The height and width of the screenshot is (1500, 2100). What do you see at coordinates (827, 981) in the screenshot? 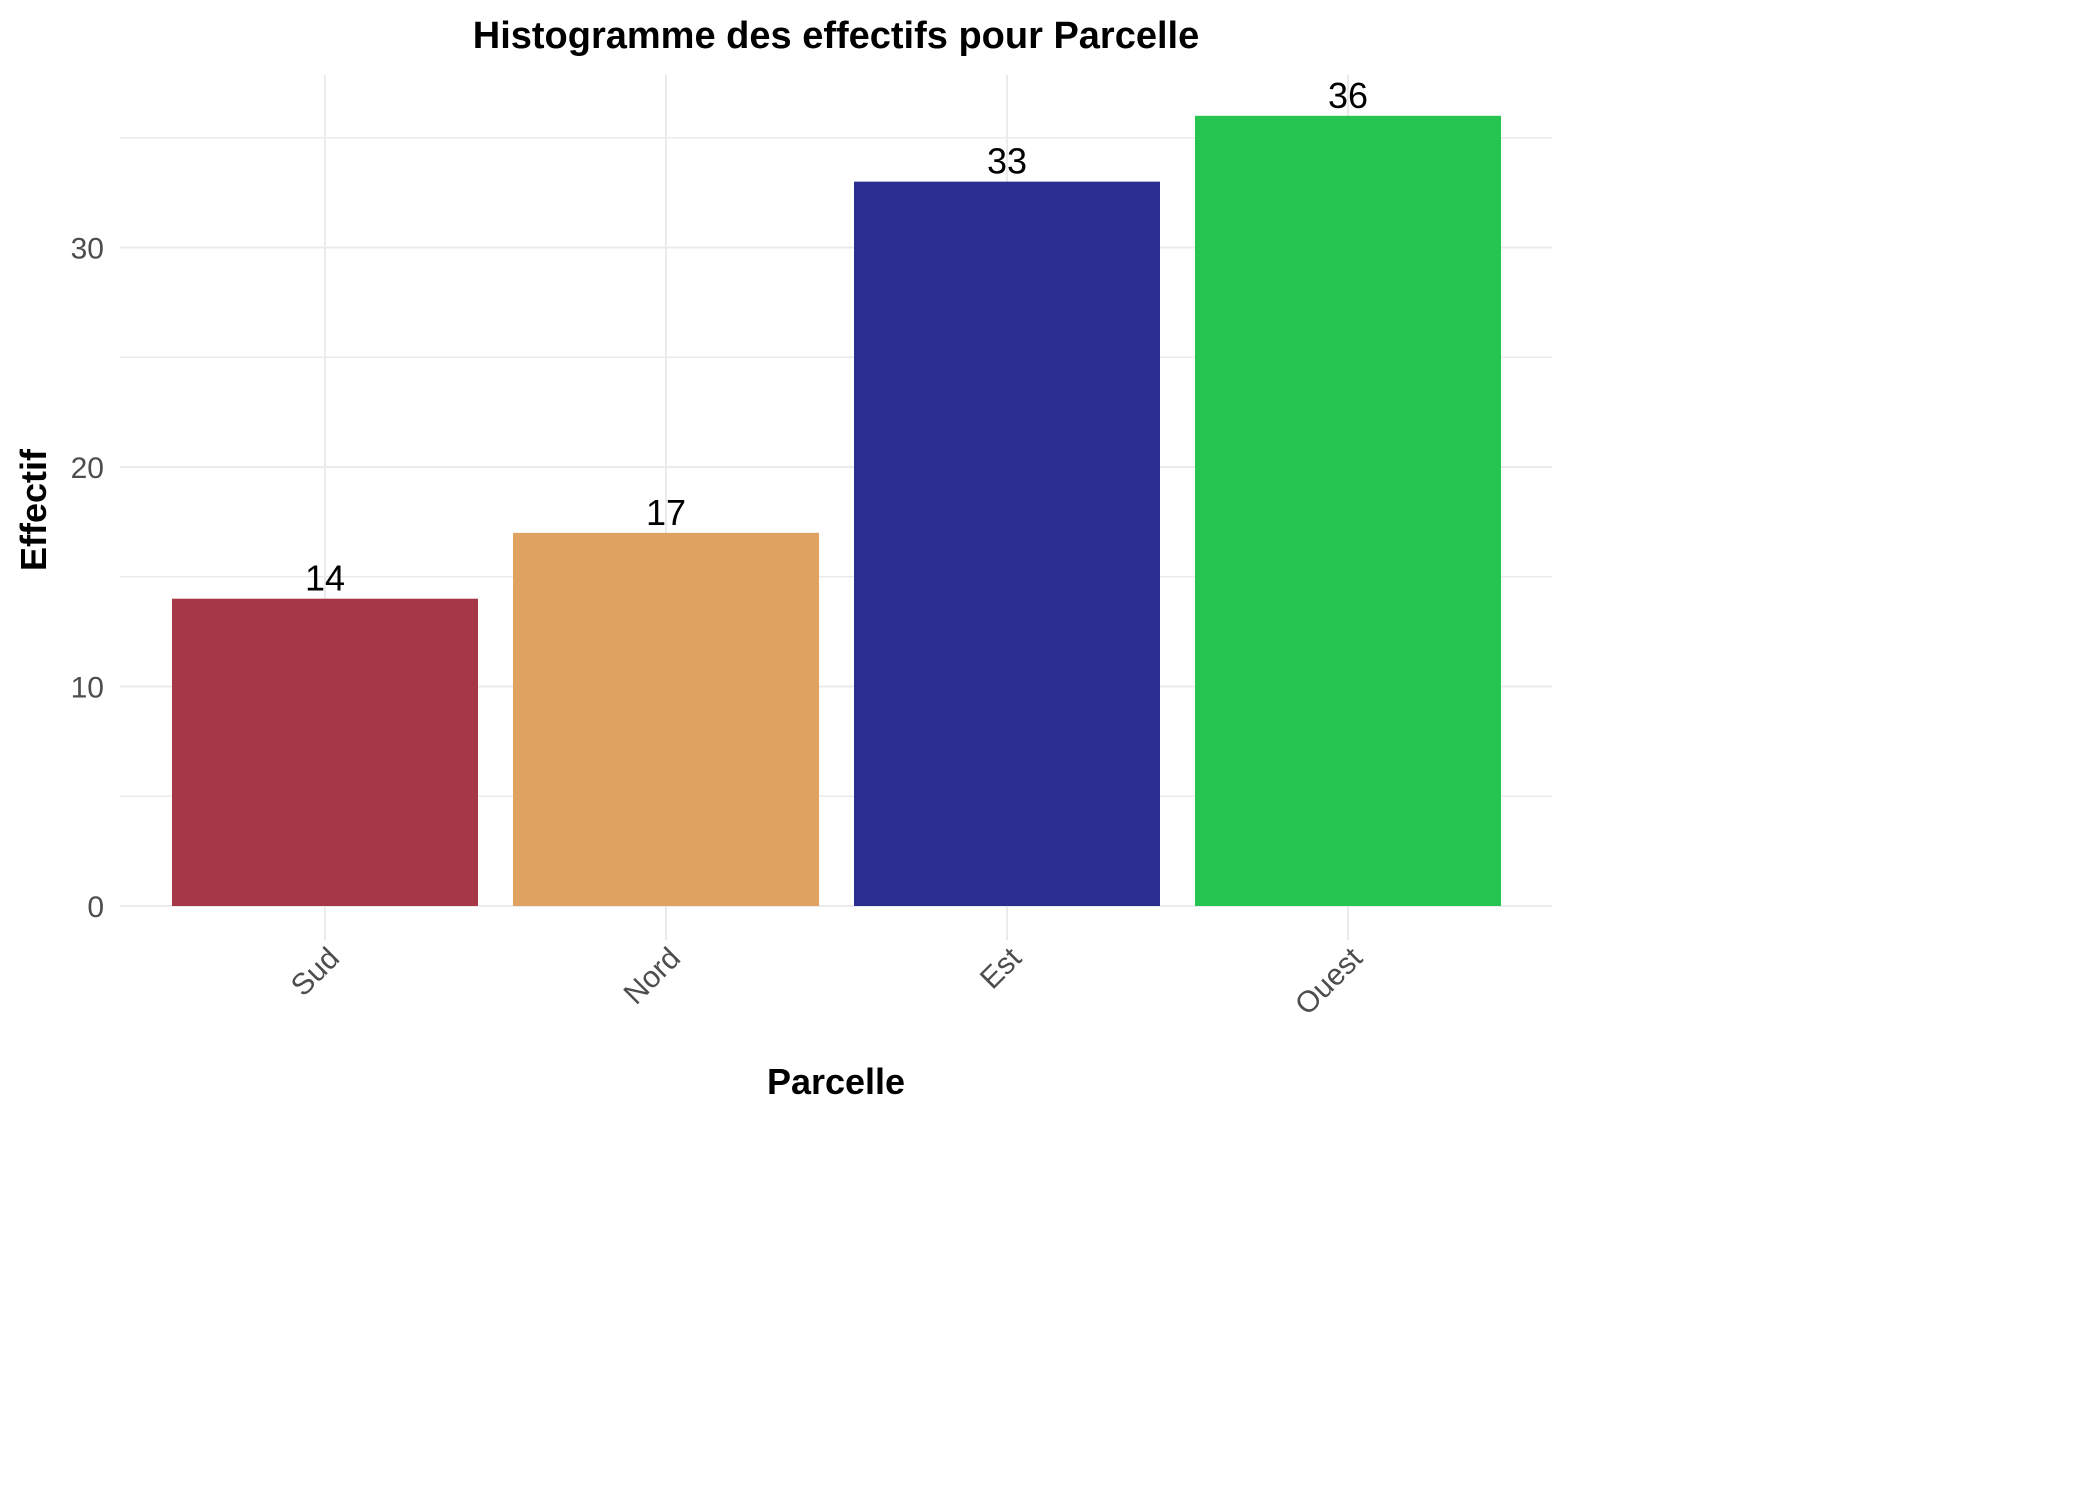
I see `x-axis-ticks: Sud Nord Est Ouest` at bounding box center [827, 981].